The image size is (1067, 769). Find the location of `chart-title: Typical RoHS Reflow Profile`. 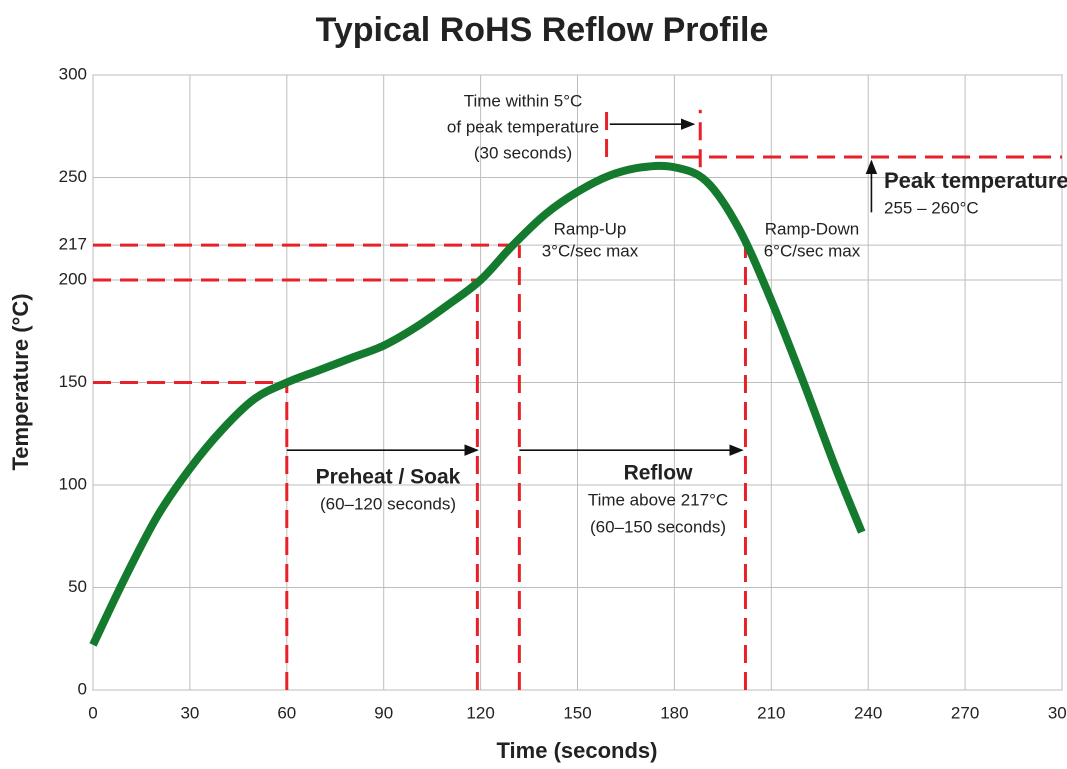

chart-title: Typical RoHS Reflow Profile is located at coordinates (542, 30).